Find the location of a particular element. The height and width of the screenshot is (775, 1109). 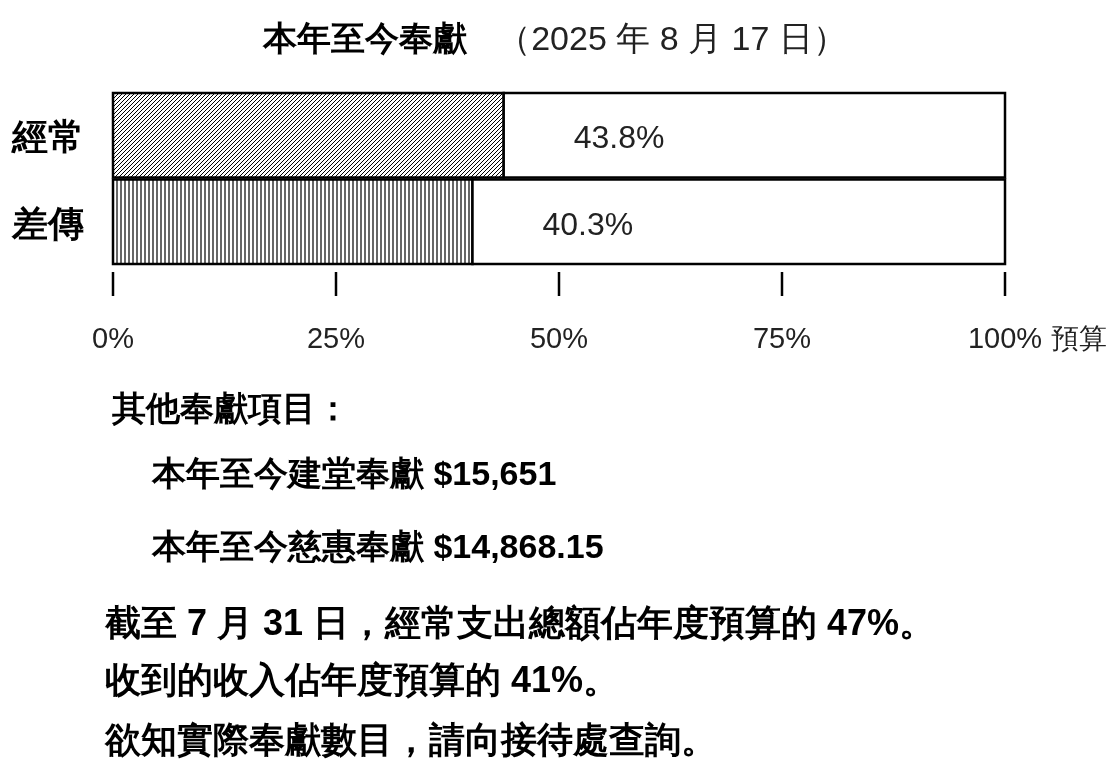

y-tick-label: 經常 is located at coordinates (47, 137).